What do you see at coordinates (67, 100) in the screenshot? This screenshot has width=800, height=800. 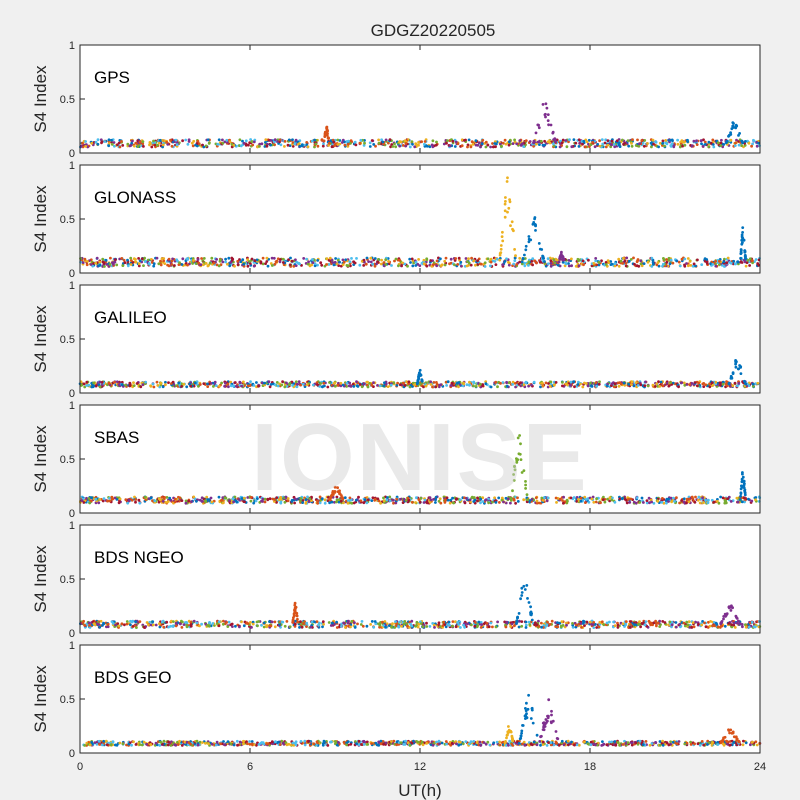 I see `y-tick-label: 0.5` at bounding box center [67, 100].